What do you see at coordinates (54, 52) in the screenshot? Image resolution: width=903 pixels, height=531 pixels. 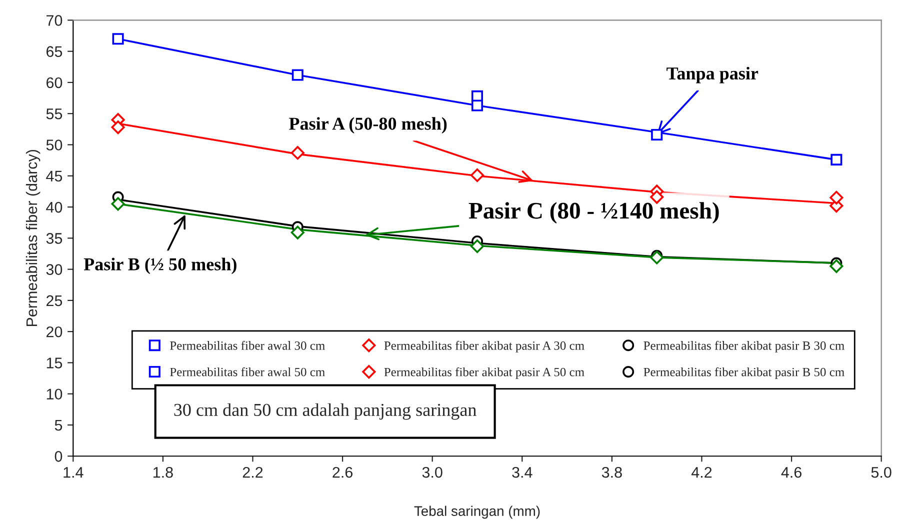 I see `y-tick-label: 65` at bounding box center [54, 52].